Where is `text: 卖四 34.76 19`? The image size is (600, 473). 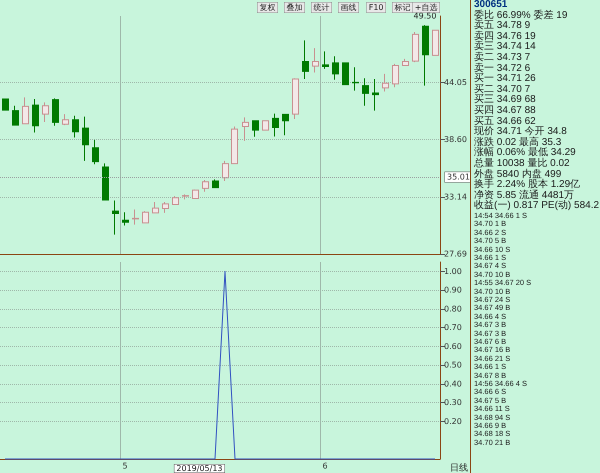
text: 卖四 34.76 19 is located at coordinates (505, 36).